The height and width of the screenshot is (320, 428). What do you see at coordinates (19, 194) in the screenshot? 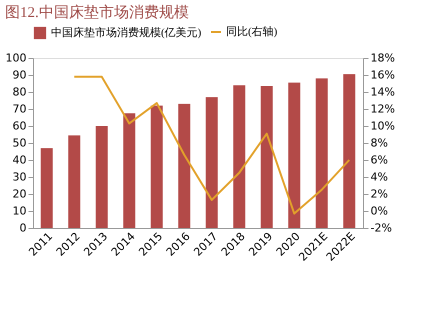
I see `y-tick-label: 20` at bounding box center [19, 194].